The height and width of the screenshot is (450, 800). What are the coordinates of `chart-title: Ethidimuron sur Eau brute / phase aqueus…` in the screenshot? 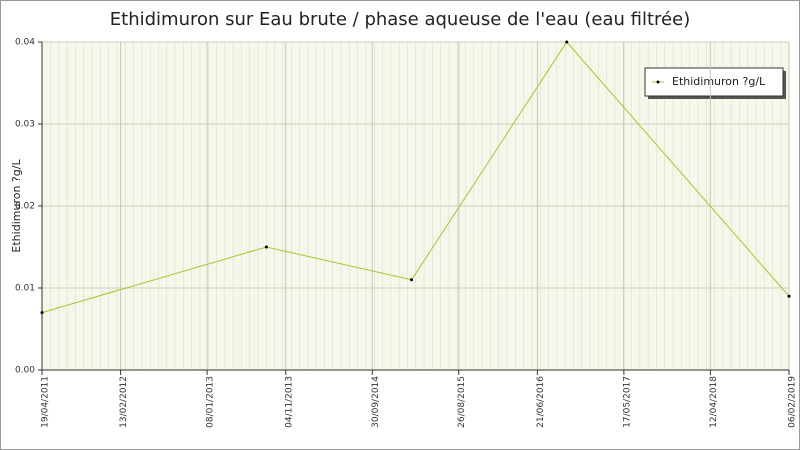 It's located at (400, 19).